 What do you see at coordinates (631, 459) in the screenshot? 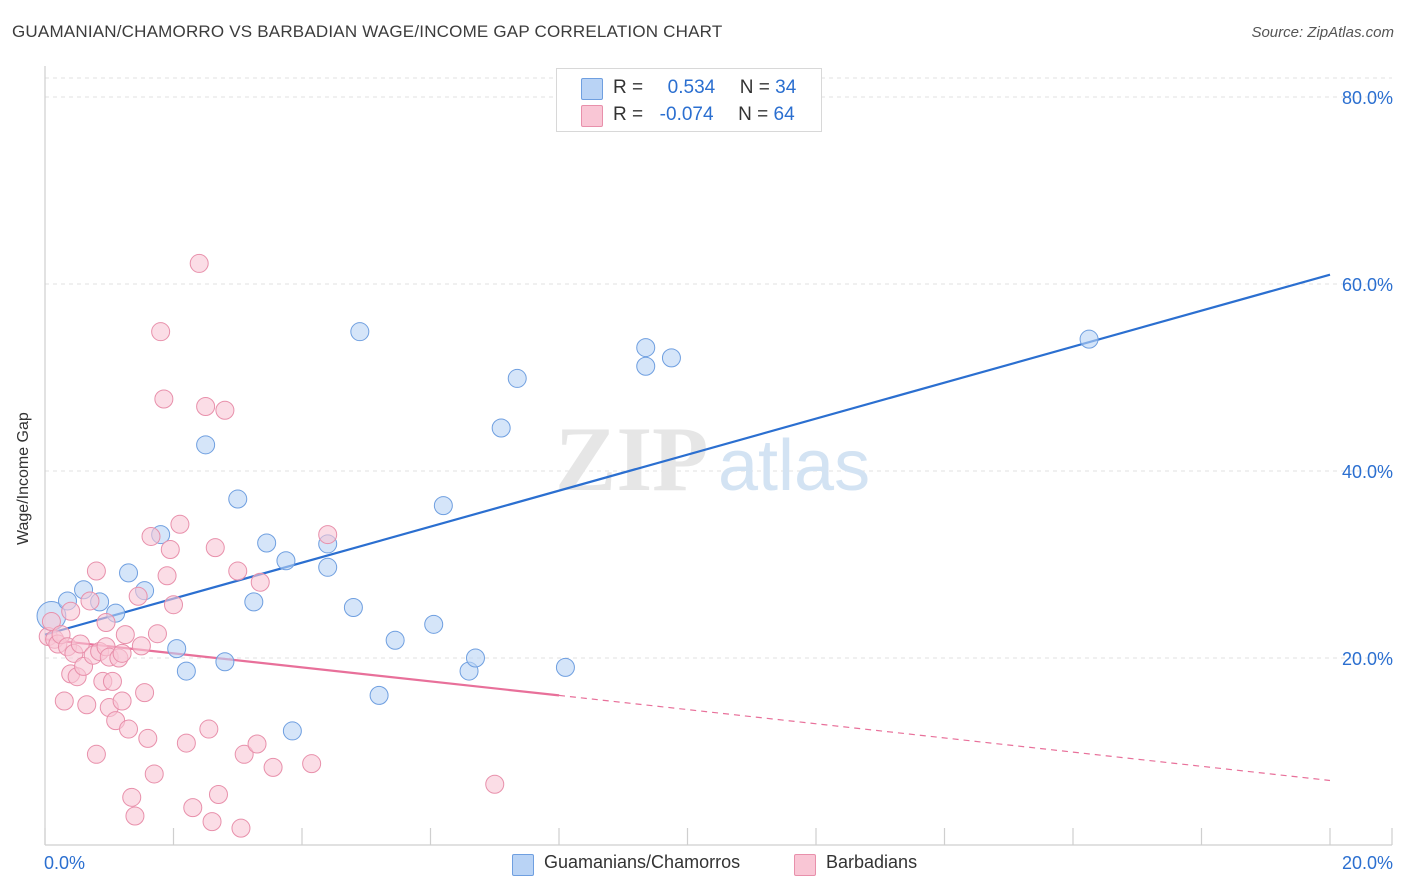
I see `watermark-zip: ZIP` at bounding box center [631, 459].